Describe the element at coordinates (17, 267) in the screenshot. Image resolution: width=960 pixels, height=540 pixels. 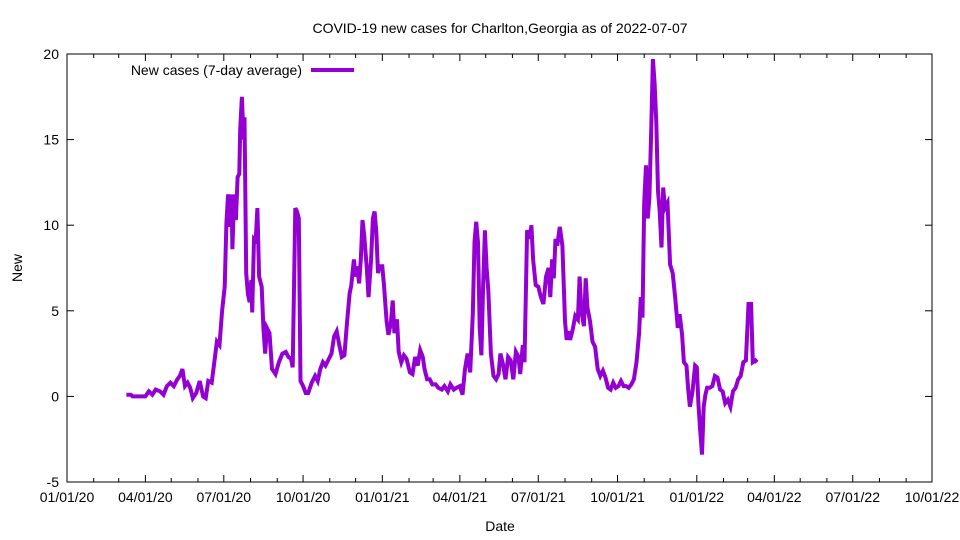
I see `y-axis-label: New` at that location.